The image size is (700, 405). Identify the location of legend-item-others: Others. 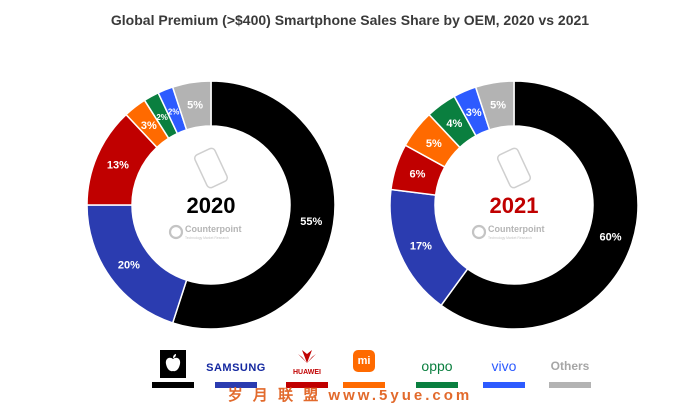
(570, 372).